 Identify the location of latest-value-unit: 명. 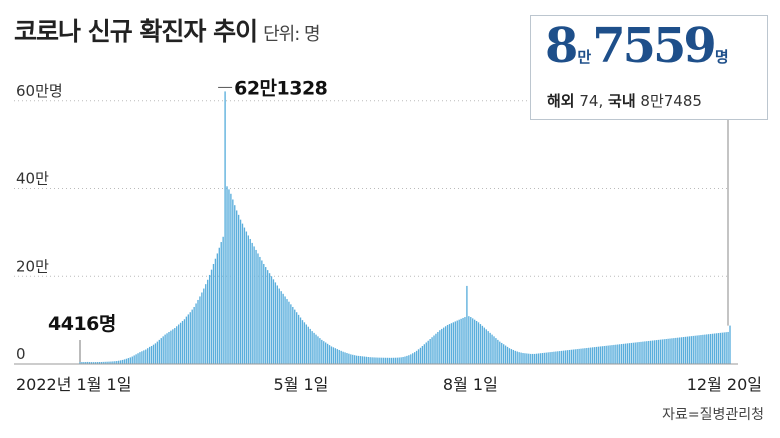
(721, 57).